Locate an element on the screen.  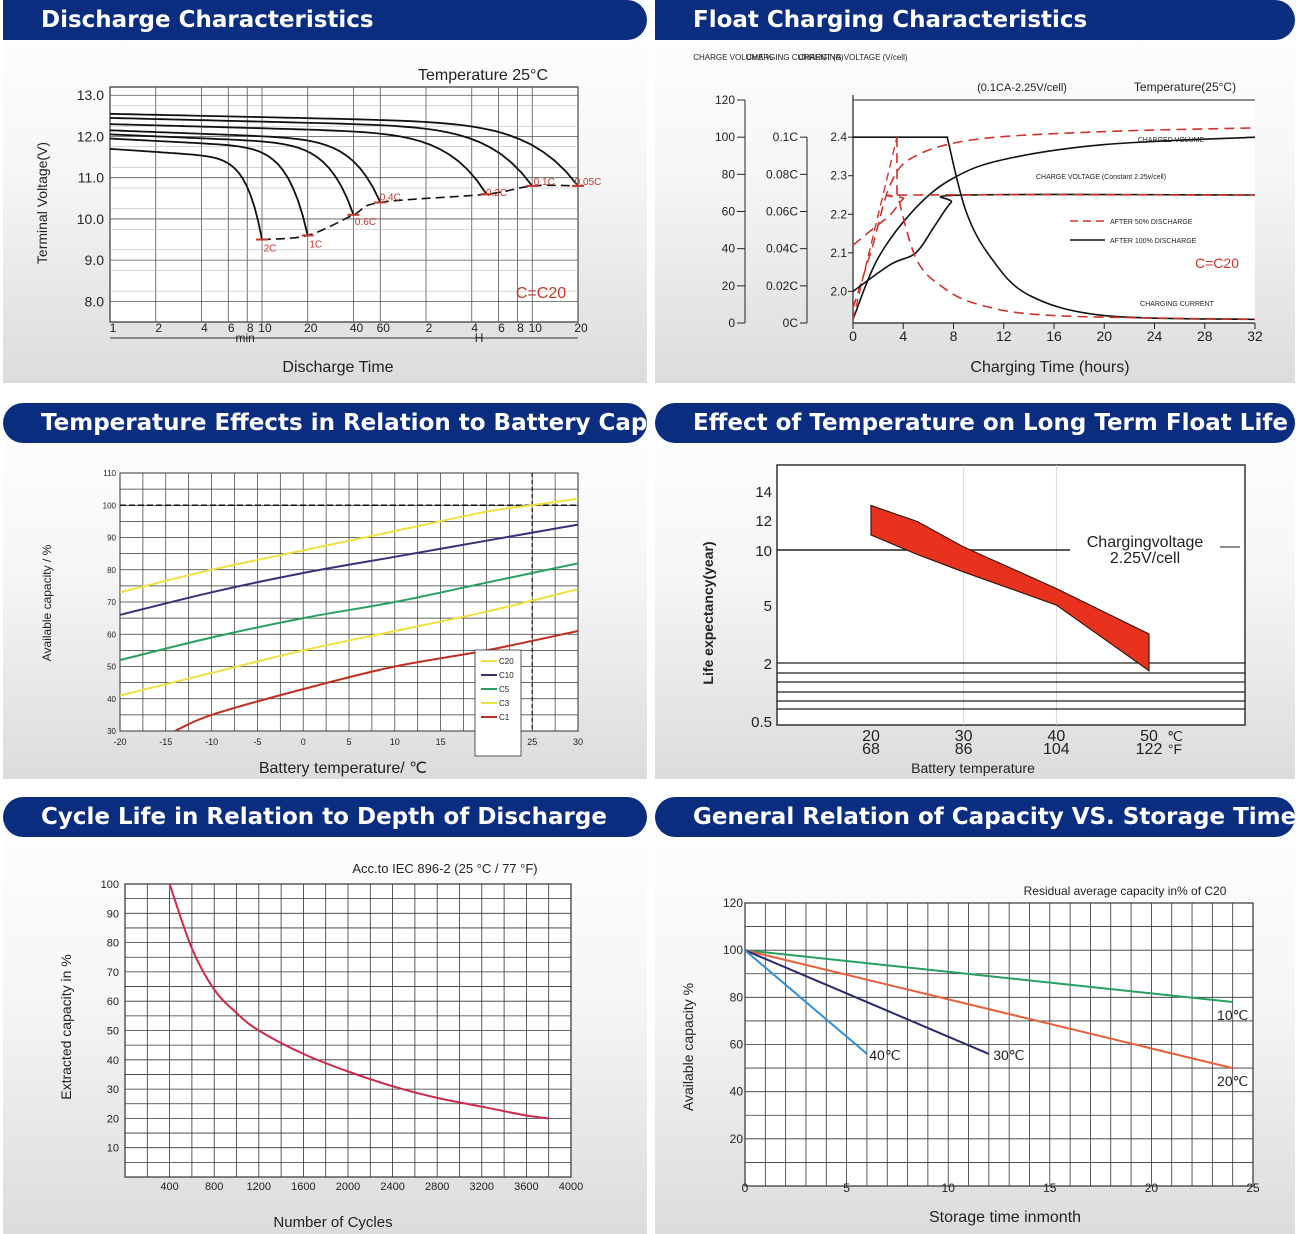
y-tick-label: 120 is located at coordinates (733, 903).